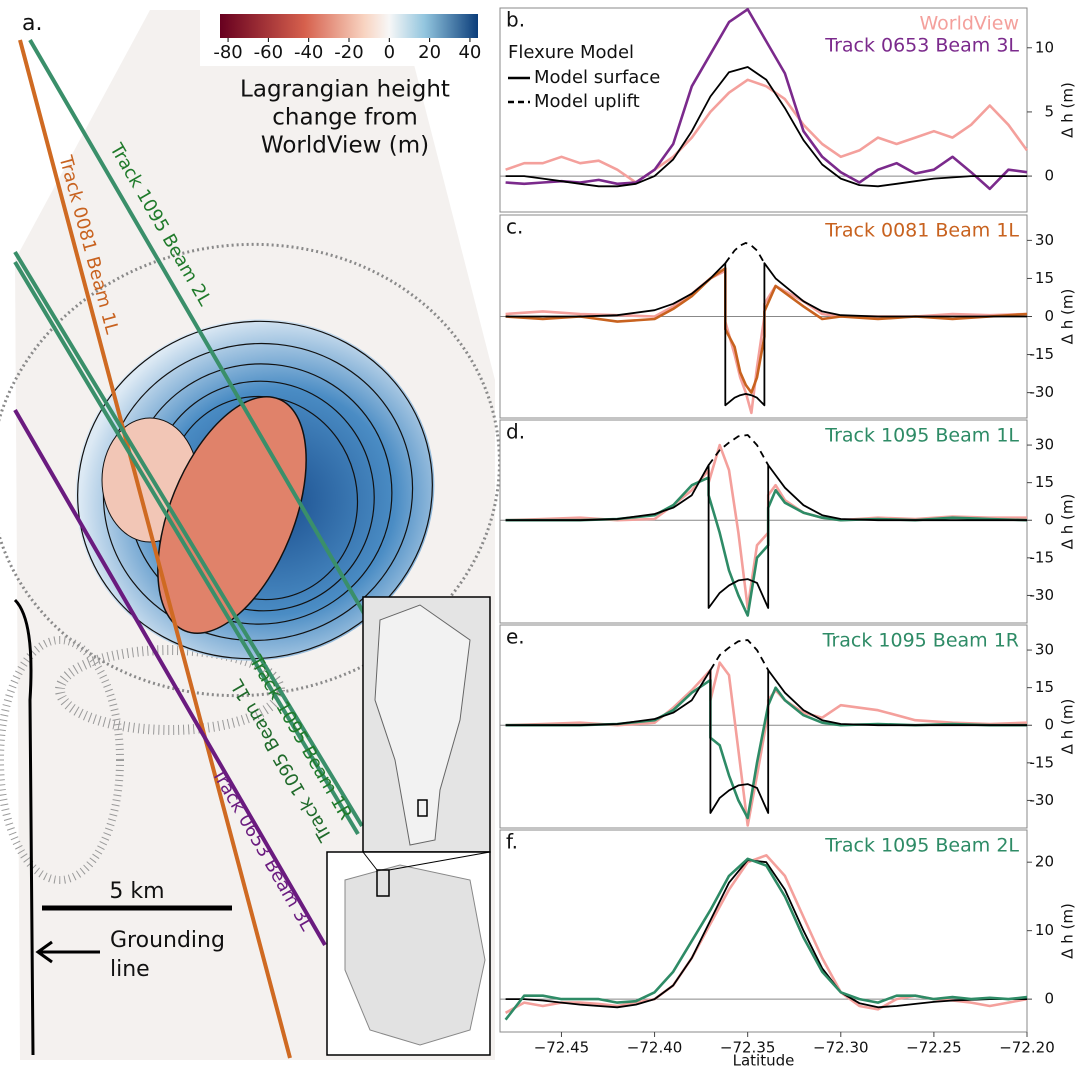 The width and height of the screenshot is (1086, 1067). I want to click on panel-frame, so click(763, 521).